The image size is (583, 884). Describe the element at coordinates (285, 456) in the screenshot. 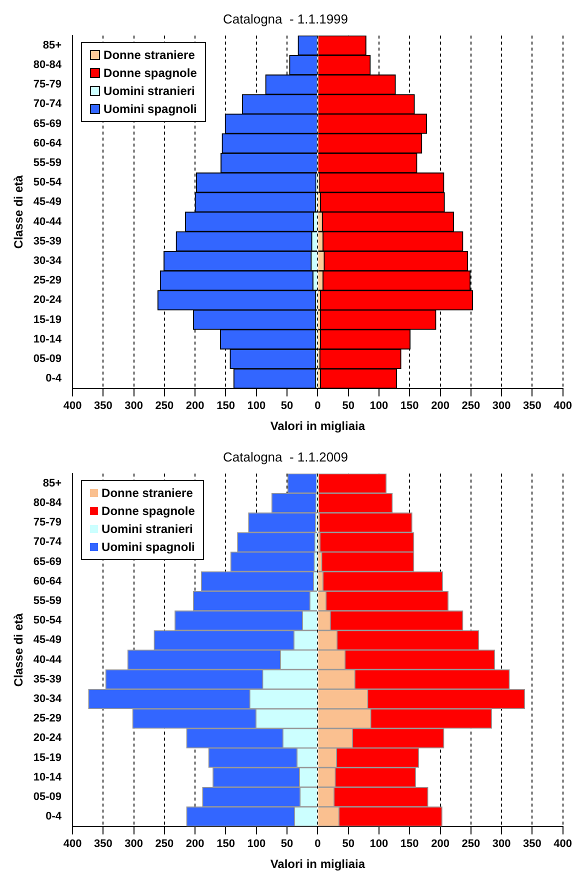

I see `chart-title: Catalogna - 1.1.2009` at that location.